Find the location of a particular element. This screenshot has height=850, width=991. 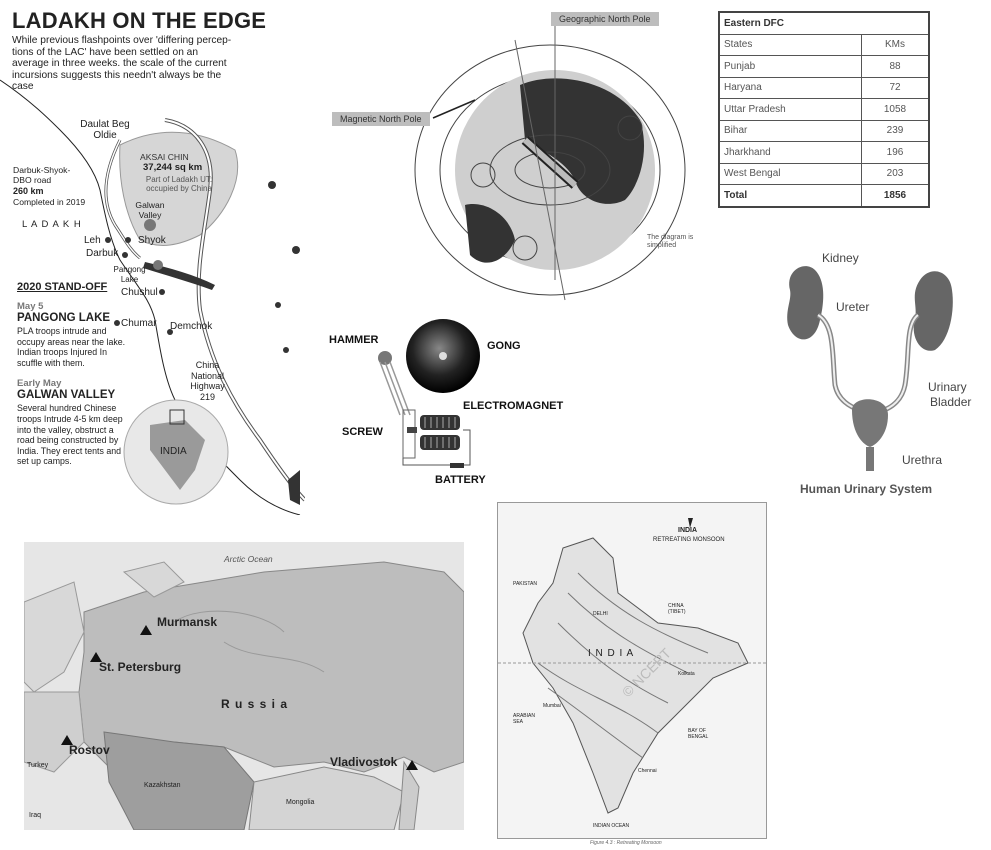

label-rostov: Rostov is located at coordinates (89, 750).